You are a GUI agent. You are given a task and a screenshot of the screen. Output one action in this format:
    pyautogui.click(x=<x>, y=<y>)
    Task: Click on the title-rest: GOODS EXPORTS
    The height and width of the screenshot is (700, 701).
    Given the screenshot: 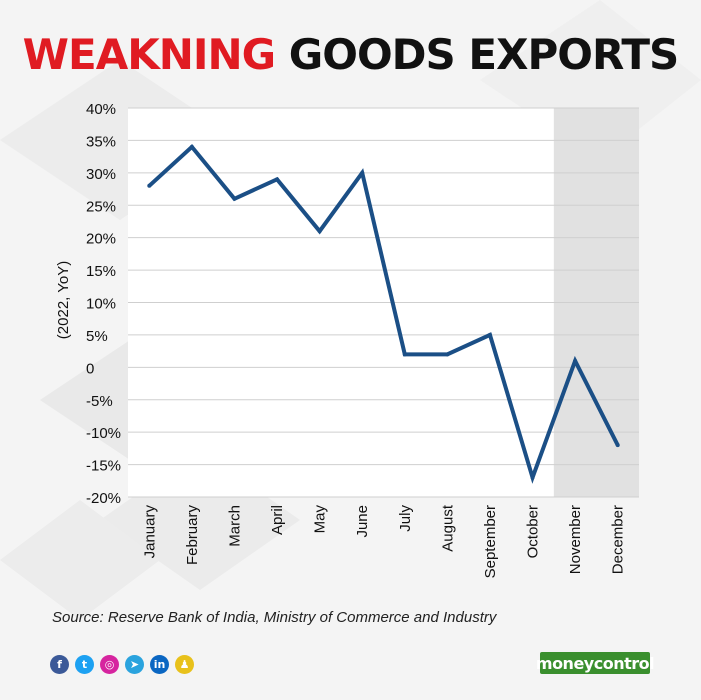 What is the action you would take?
    pyautogui.click(x=484, y=54)
    